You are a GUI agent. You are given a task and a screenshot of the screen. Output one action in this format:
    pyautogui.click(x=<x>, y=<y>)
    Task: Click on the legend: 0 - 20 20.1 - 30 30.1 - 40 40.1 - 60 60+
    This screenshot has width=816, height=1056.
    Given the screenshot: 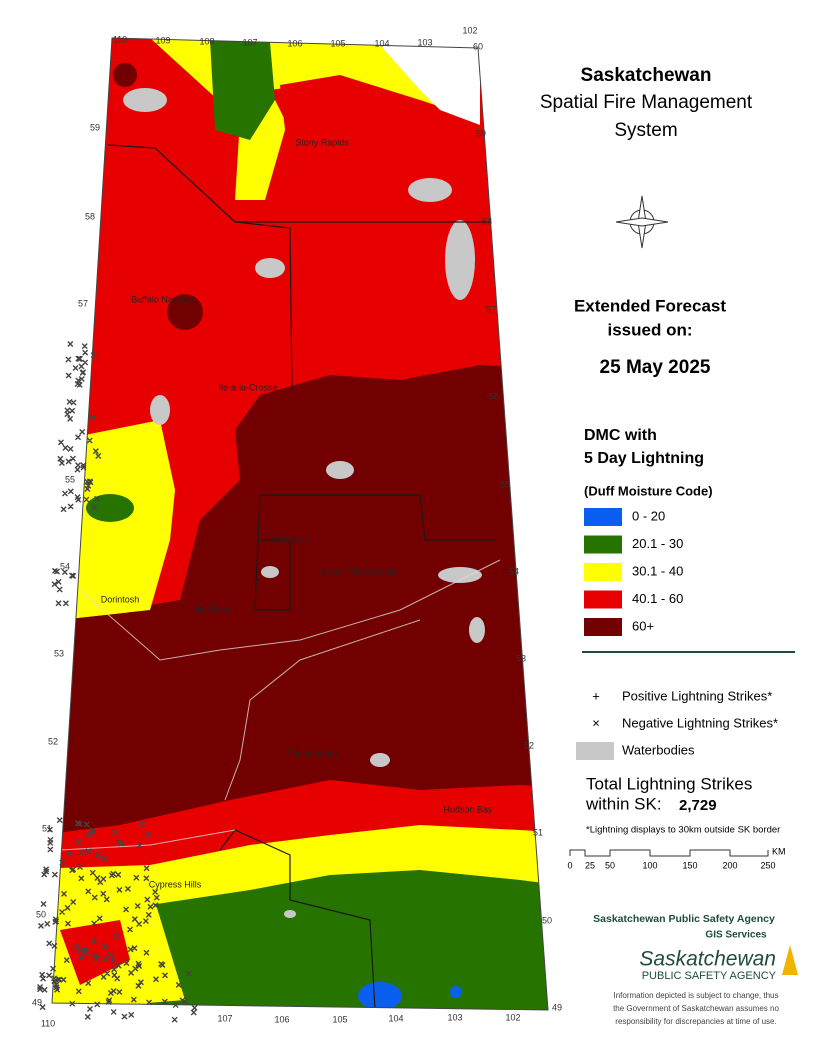 What is the action you would take?
    pyautogui.click(x=633, y=572)
    